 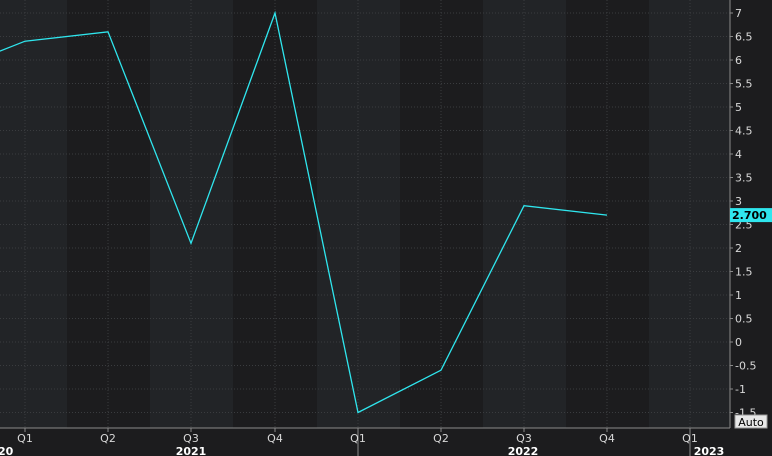 What do you see at coordinates (745, 366) in the screenshot?
I see `y-tick-label: -0.5` at bounding box center [745, 366].